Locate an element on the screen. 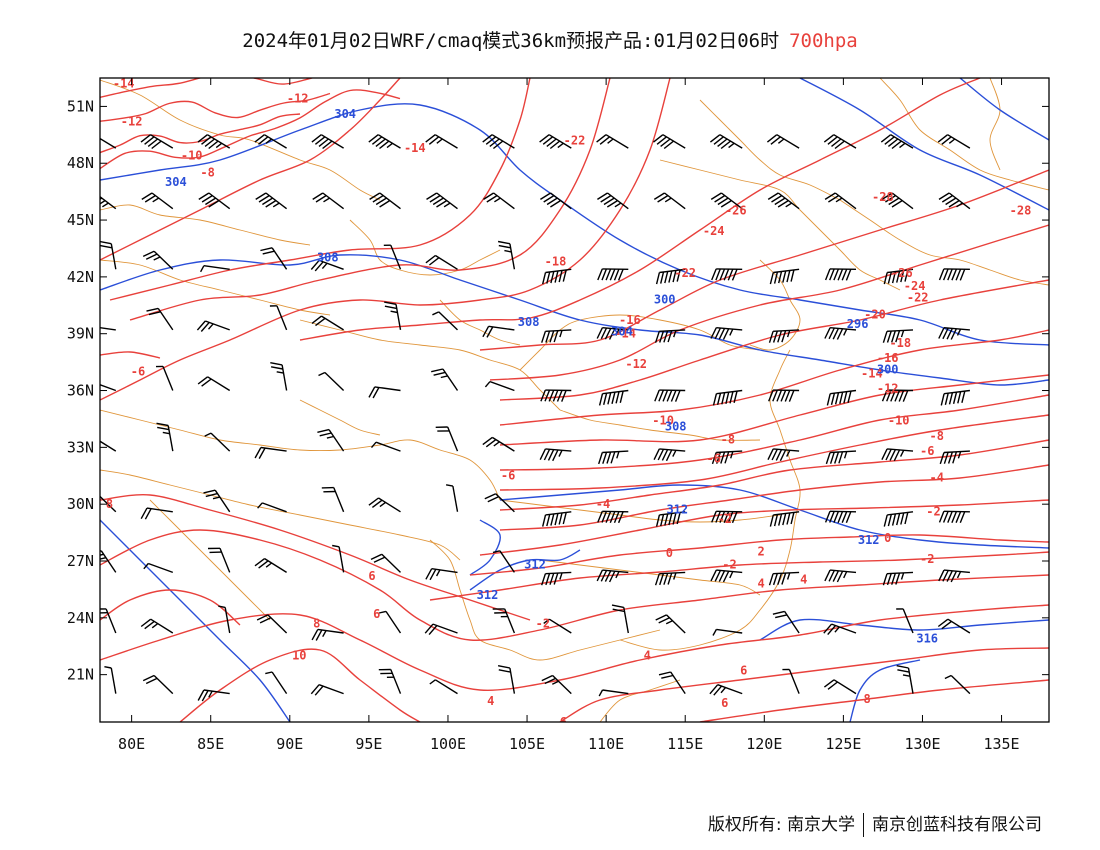  temperature-label: -16 is located at coordinates (888, 358).